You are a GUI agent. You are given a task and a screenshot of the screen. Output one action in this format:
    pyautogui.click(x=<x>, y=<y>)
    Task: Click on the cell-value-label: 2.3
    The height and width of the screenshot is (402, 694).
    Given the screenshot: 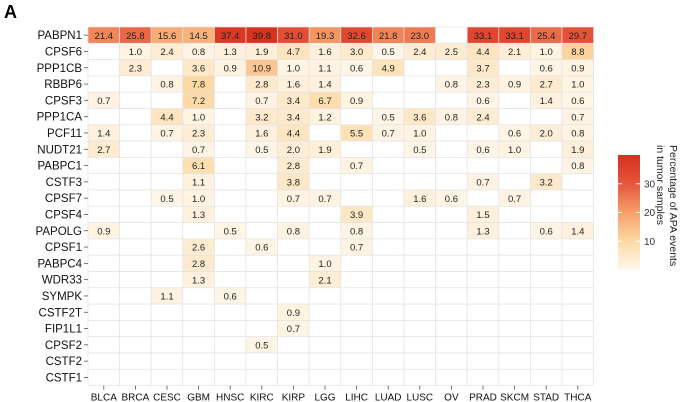 What is the action you would take?
    pyautogui.click(x=482, y=85)
    